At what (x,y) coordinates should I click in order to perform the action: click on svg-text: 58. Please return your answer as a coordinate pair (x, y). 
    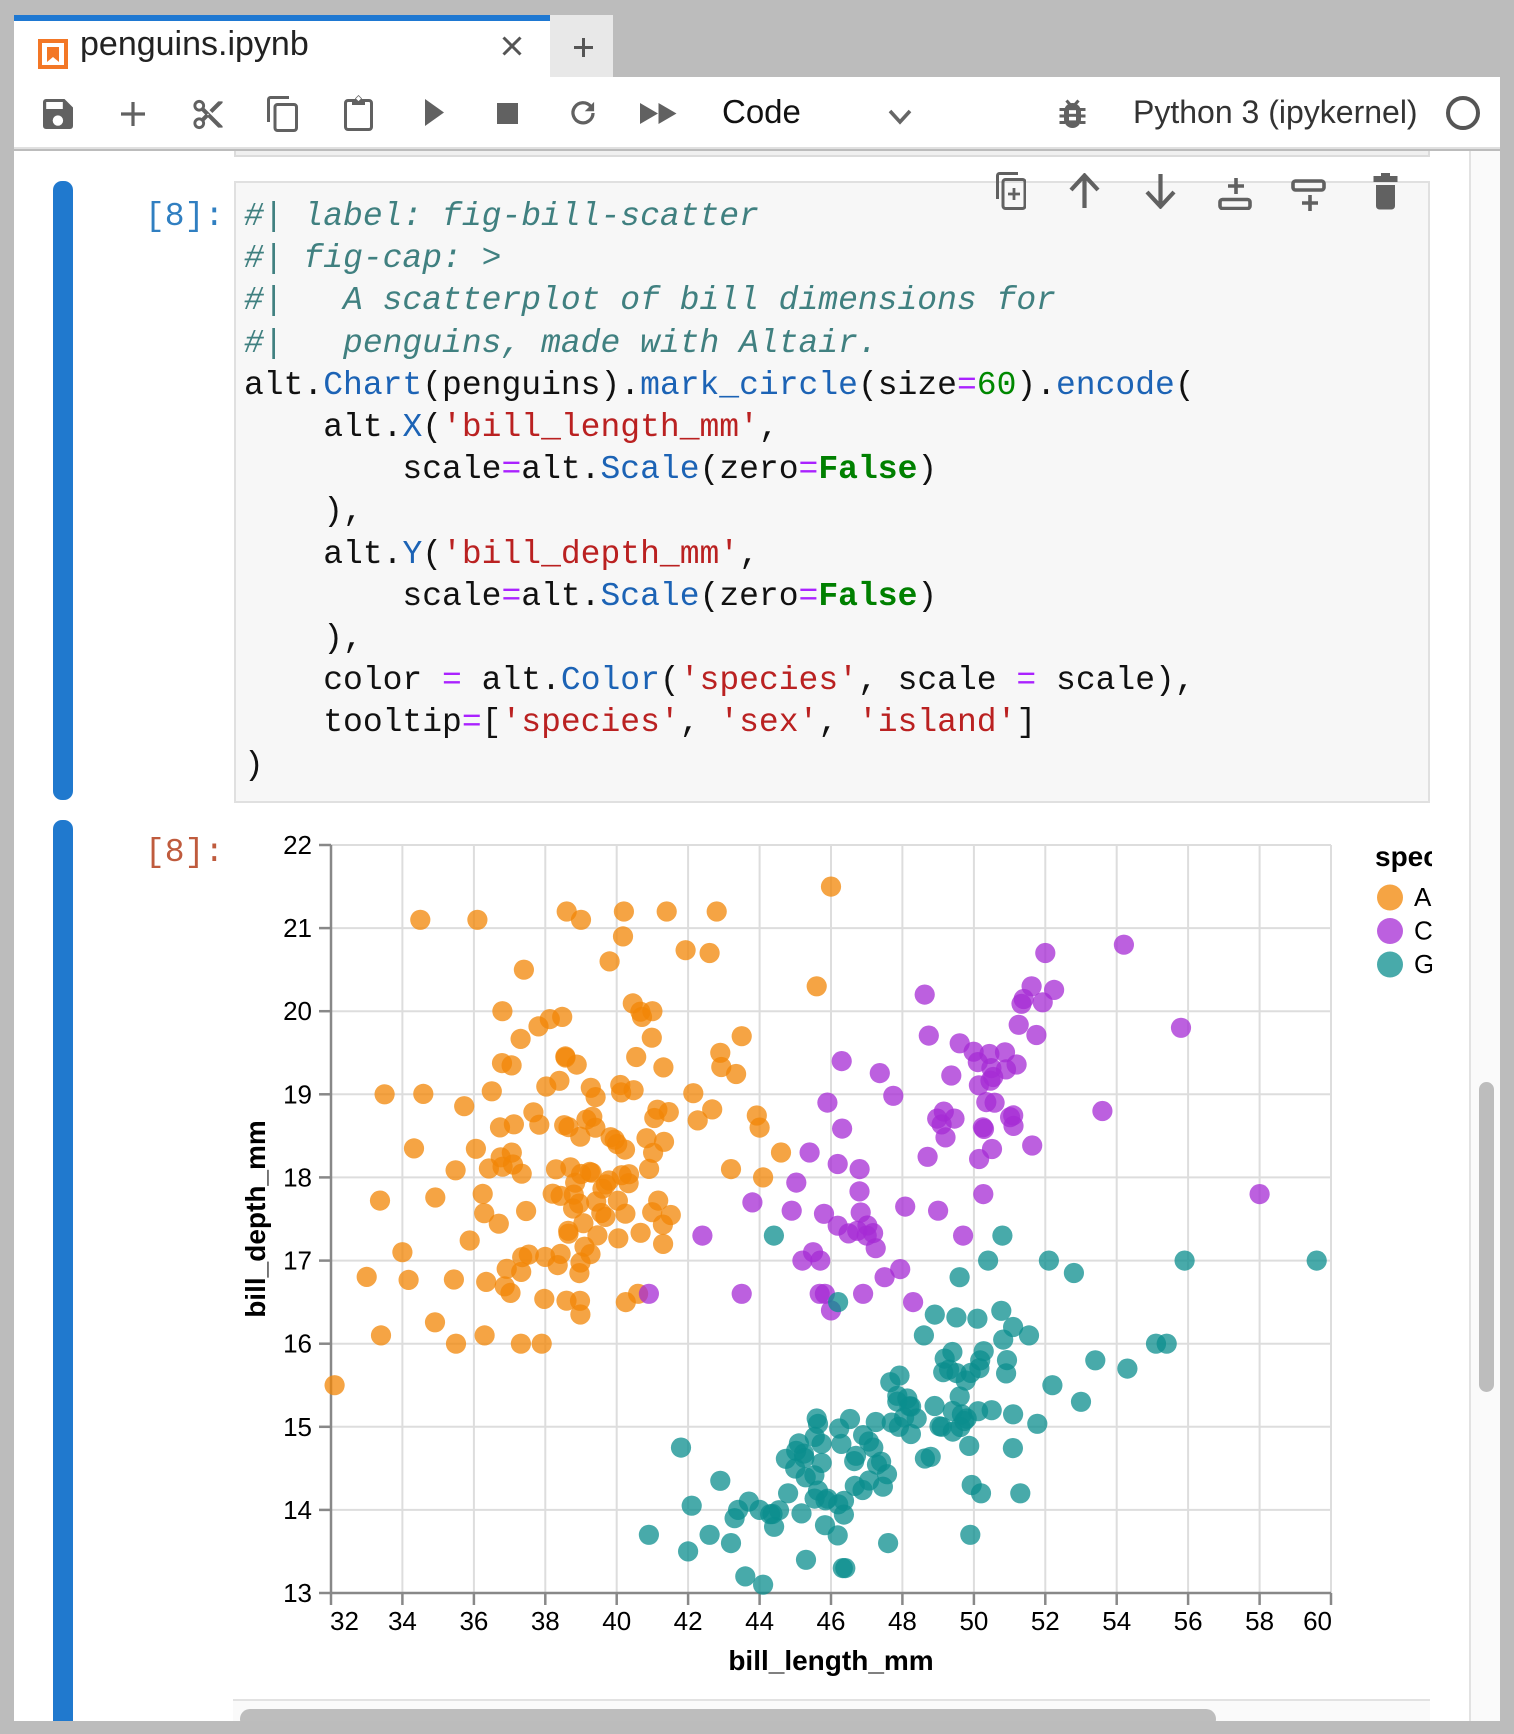
    Looking at the image, I should click on (1259, 1621).